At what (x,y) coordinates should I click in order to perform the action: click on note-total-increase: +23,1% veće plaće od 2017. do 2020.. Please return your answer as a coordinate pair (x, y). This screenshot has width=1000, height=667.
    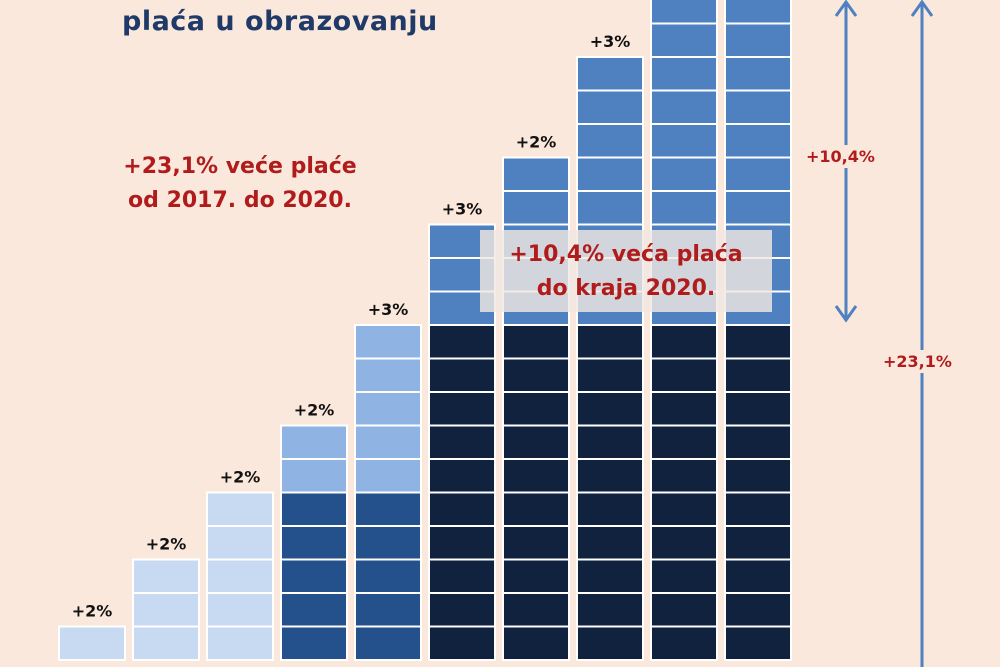
    Looking at the image, I should click on (240, 184).